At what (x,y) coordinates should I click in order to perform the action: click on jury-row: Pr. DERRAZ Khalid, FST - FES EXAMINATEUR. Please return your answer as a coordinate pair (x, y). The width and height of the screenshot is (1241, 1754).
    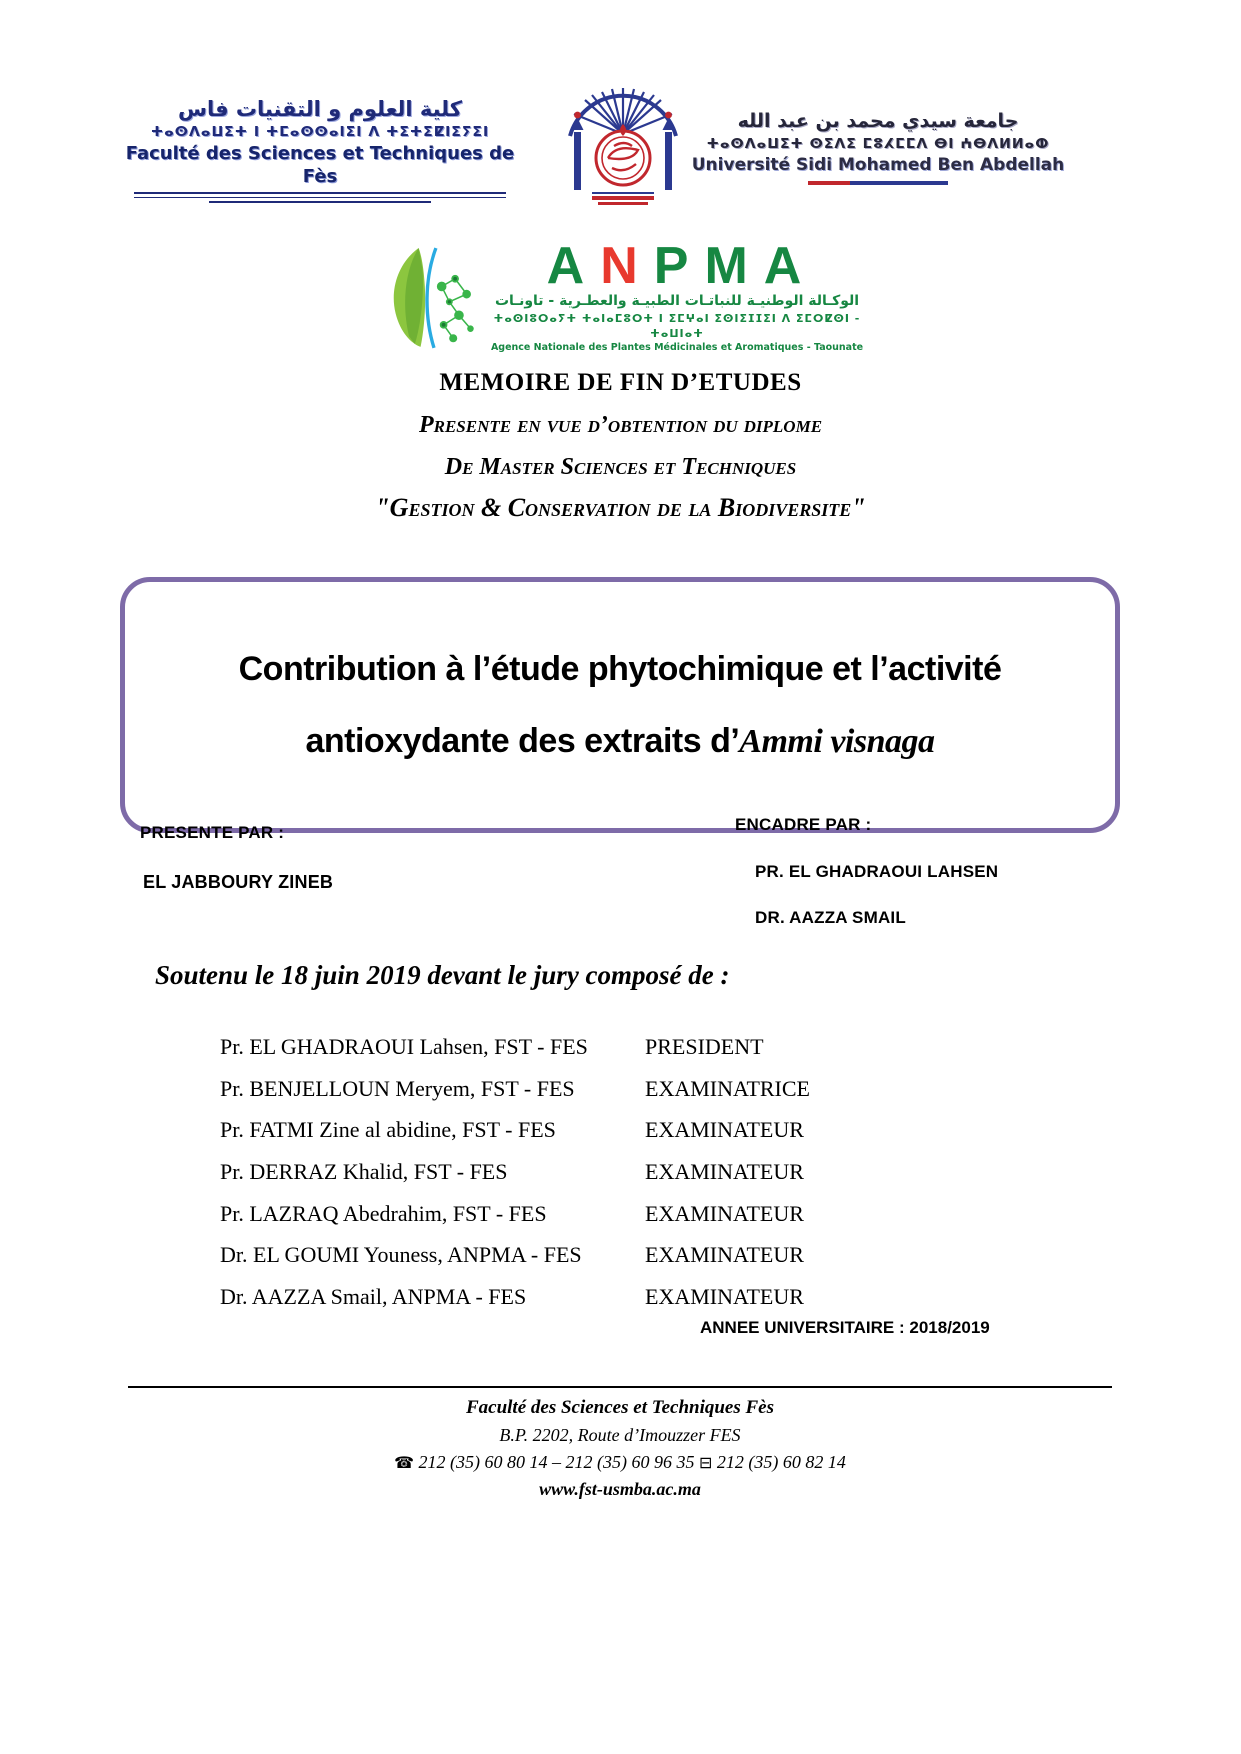
    Looking at the image, I should click on (600, 1172).